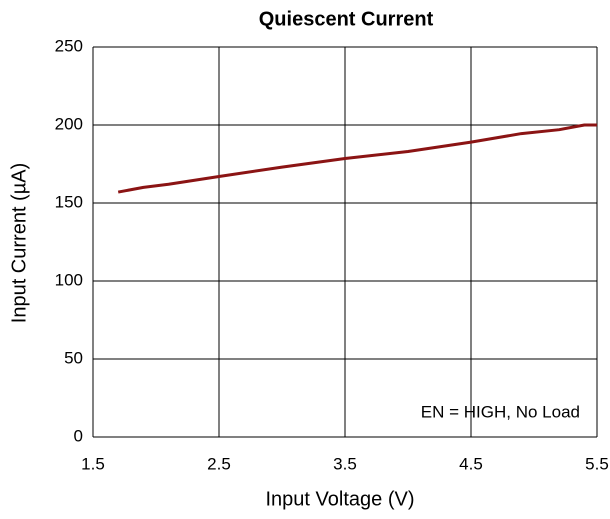  Describe the element at coordinates (19, 243) in the screenshot. I see `y-axis-label: Input Current (µA)` at that location.